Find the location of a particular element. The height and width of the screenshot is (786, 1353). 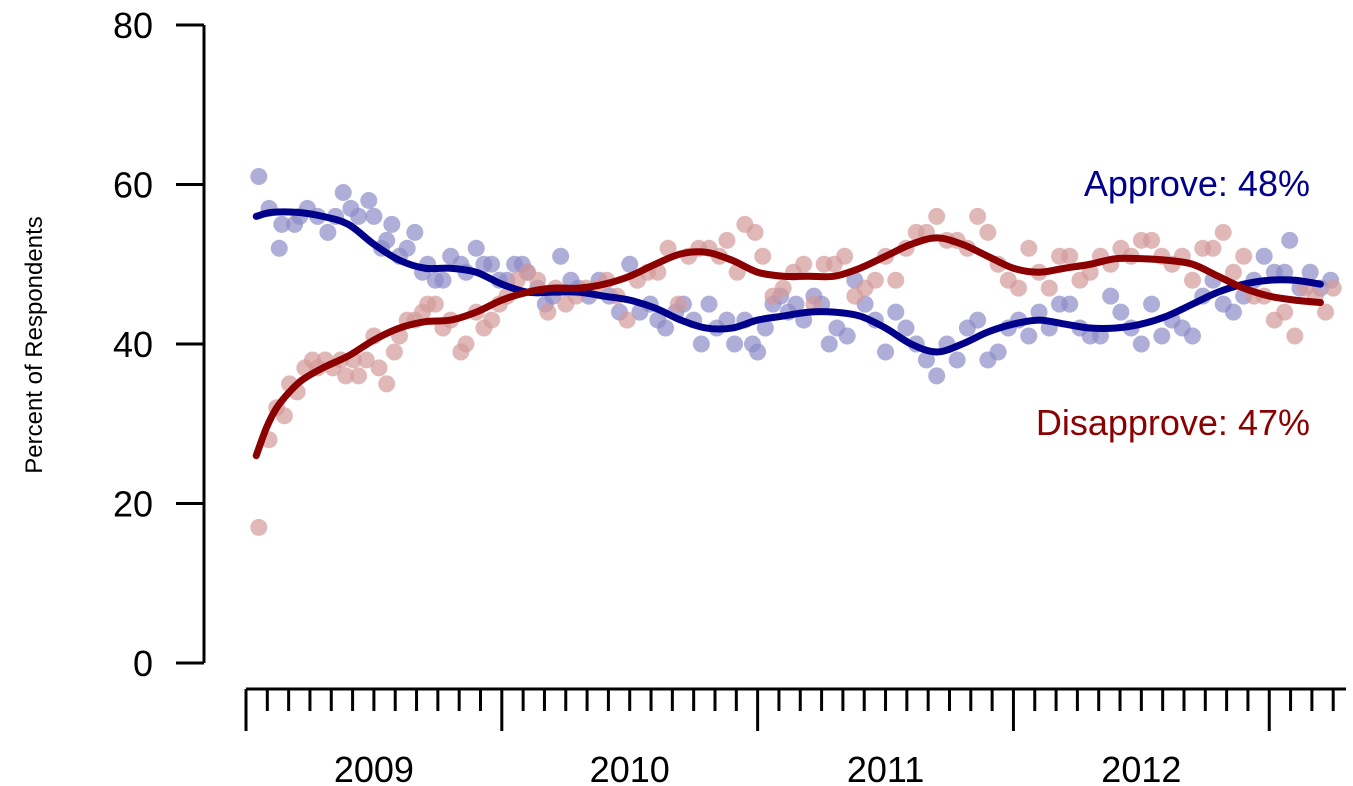

y-tick-label: 80 is located at coordinates (133, 25).